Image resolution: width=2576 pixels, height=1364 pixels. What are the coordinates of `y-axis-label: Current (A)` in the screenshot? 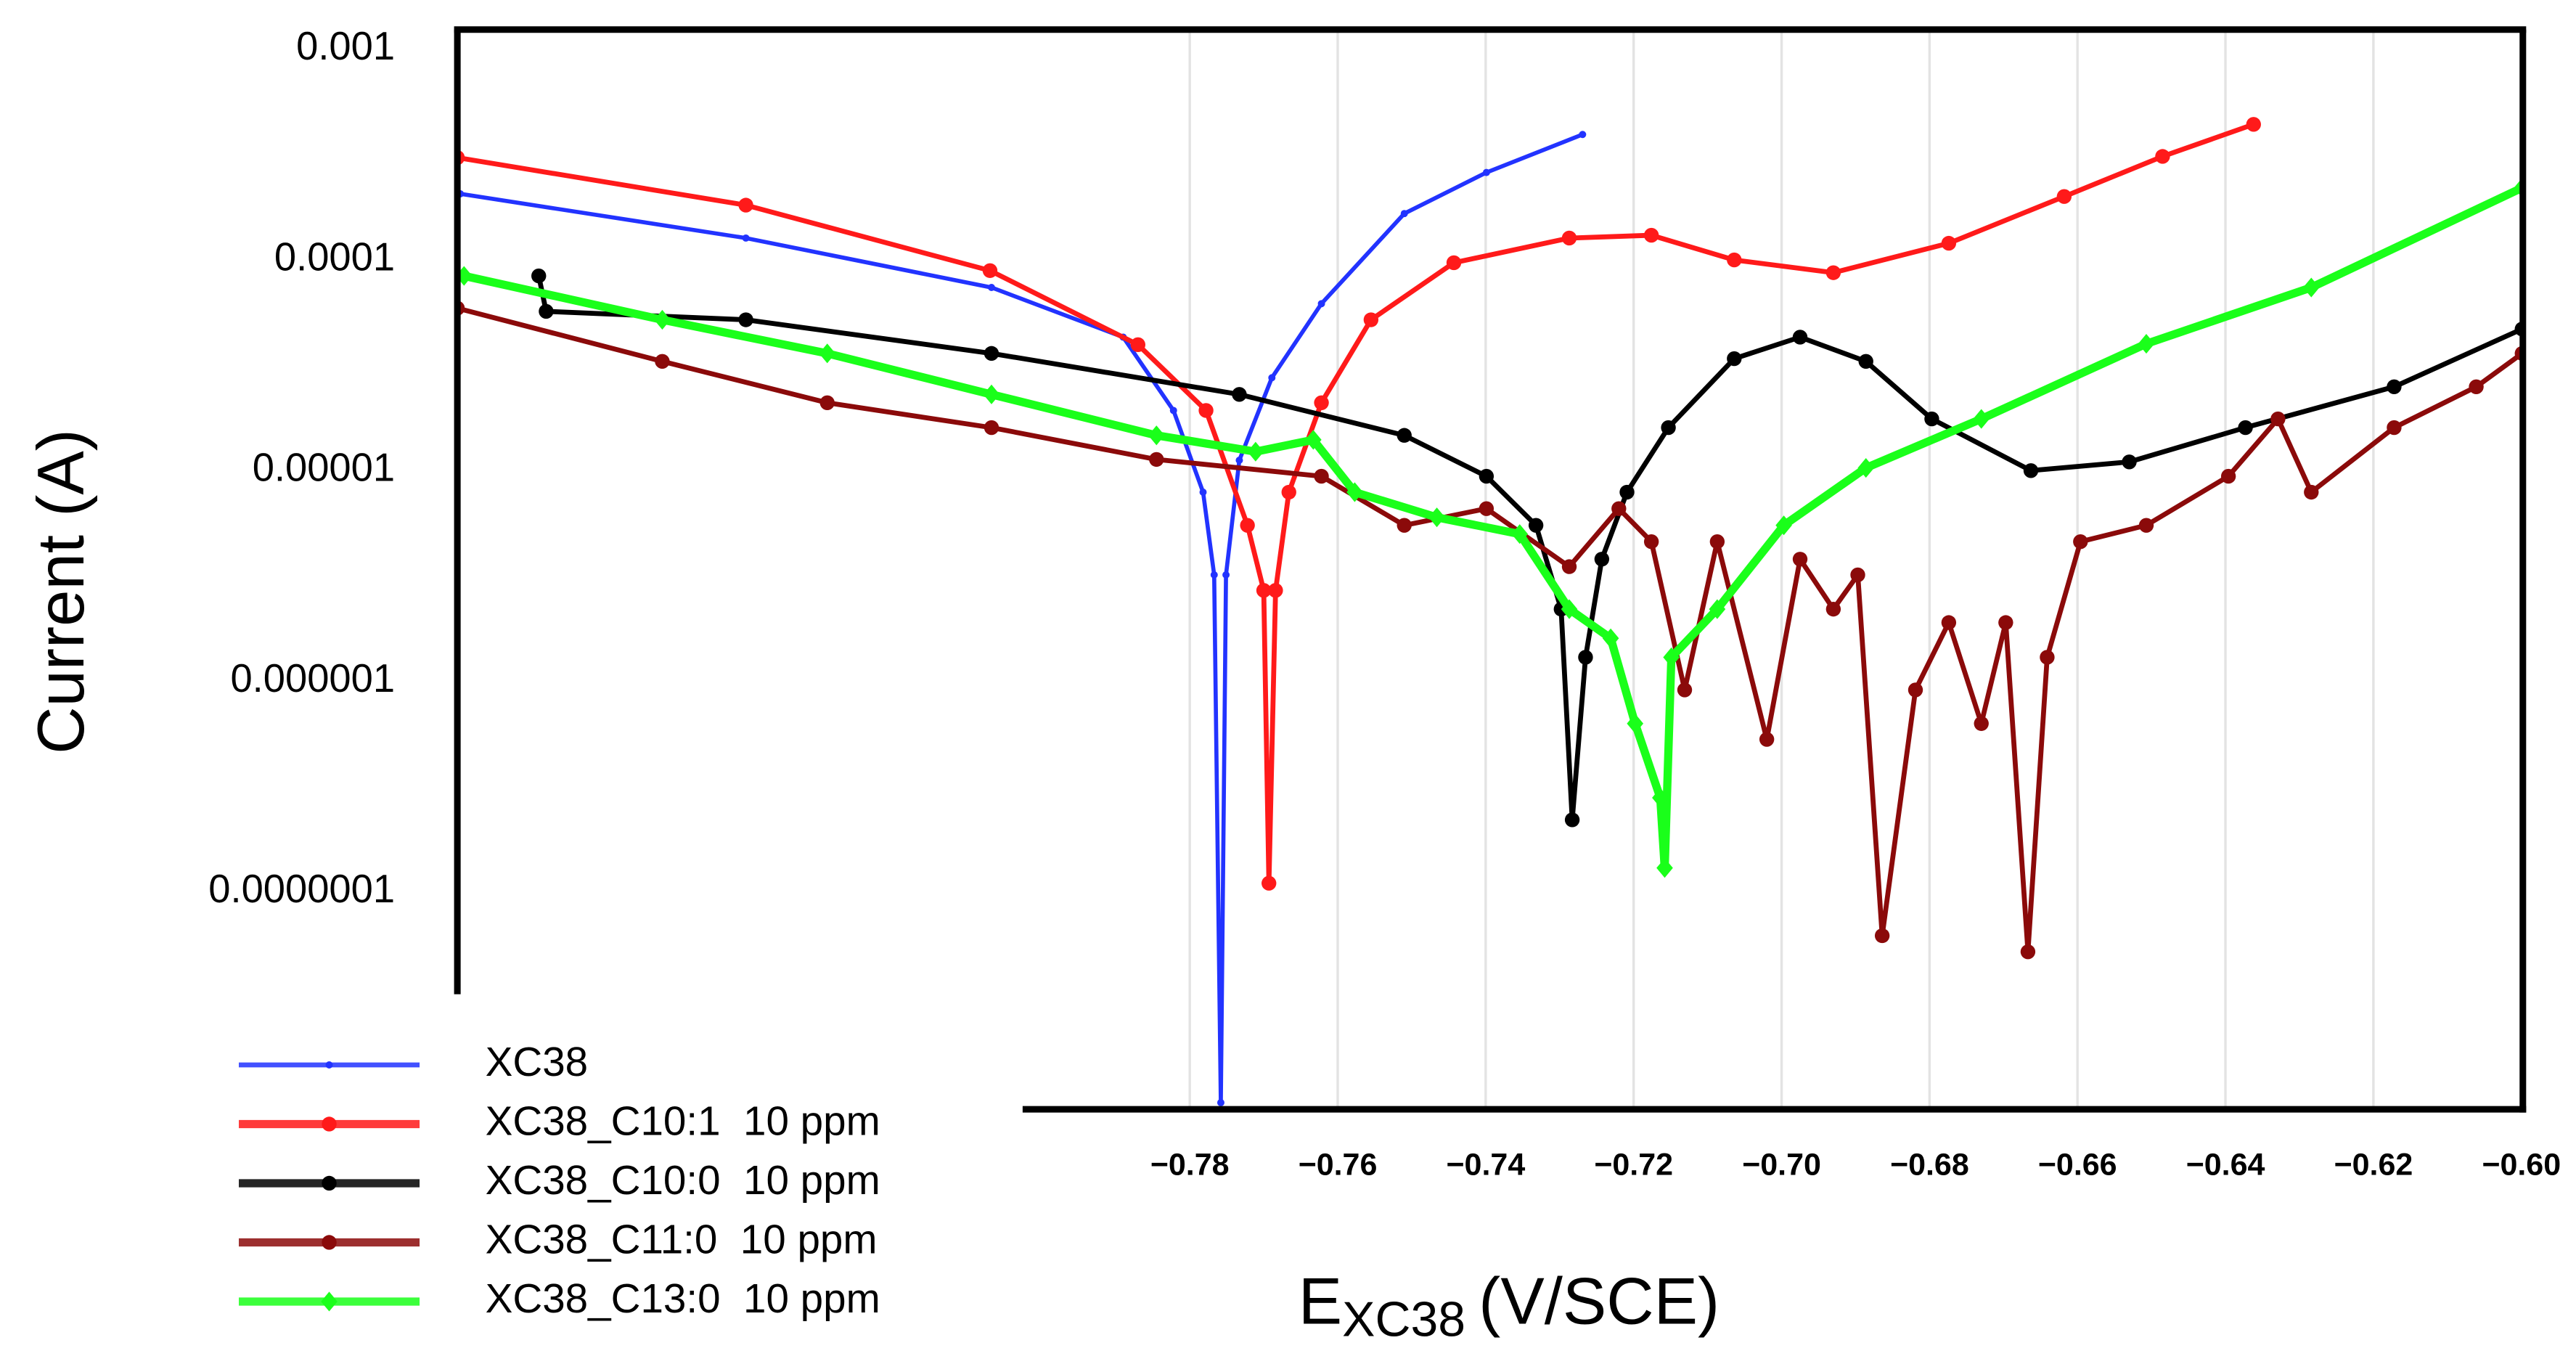 It's located at (61, 591).